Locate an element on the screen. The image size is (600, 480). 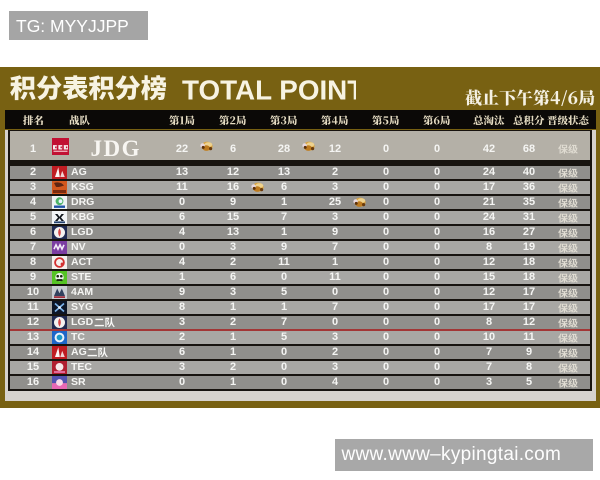
svg-text: JDG is located at coordinates (116, 148).